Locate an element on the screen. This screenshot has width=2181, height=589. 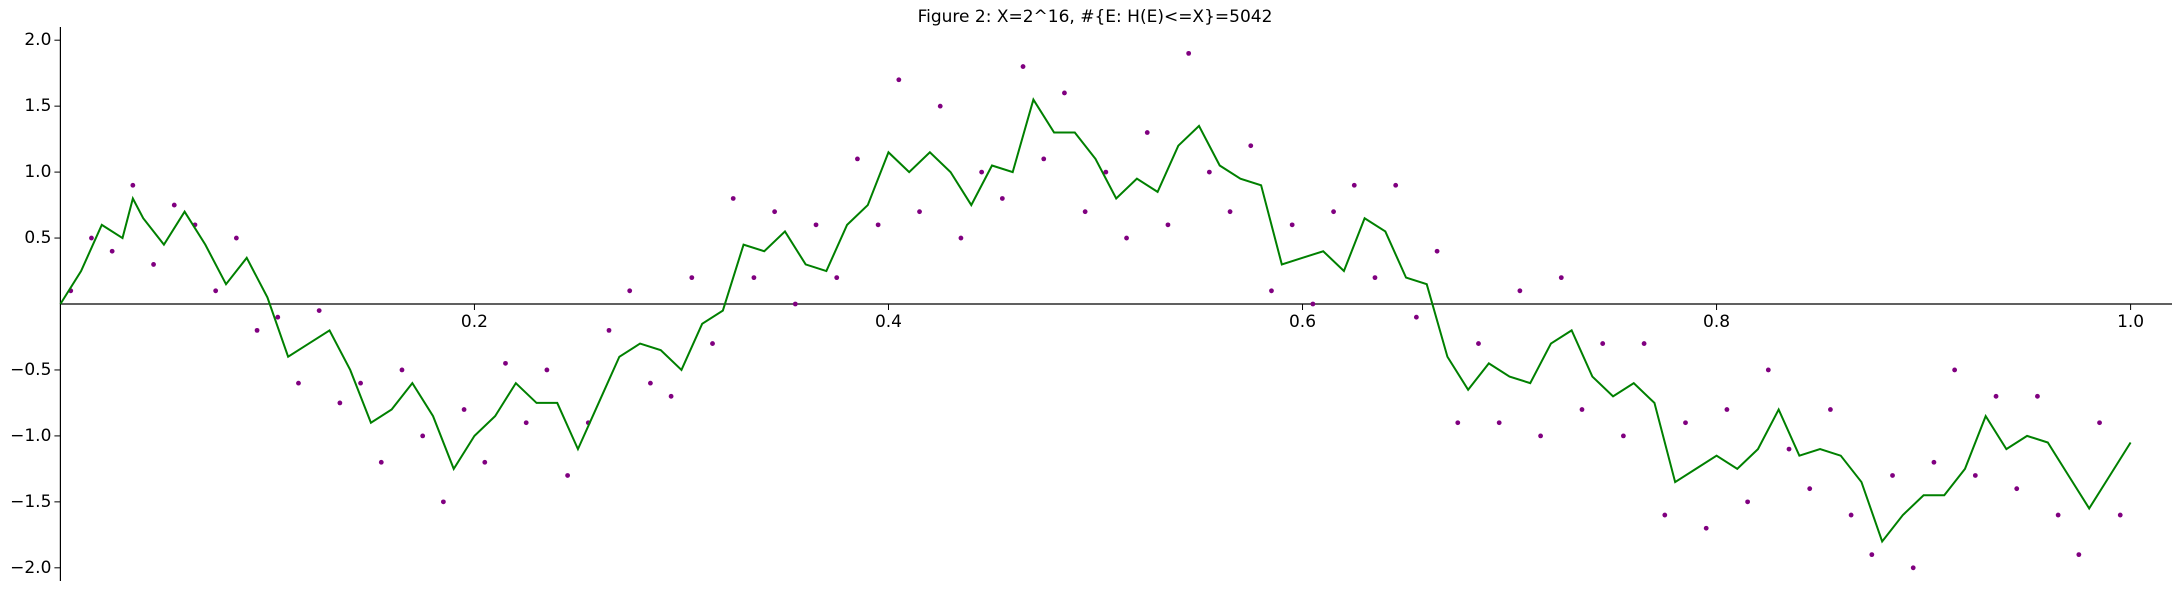
y-tick-label: 2.0 is located at coordinates (37, 40).